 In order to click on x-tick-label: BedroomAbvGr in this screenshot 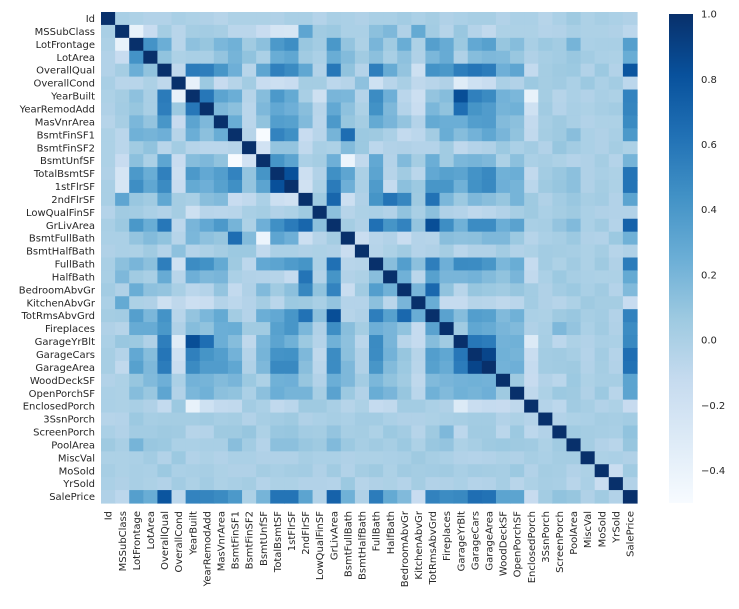, I will do `click(405, 548)`.